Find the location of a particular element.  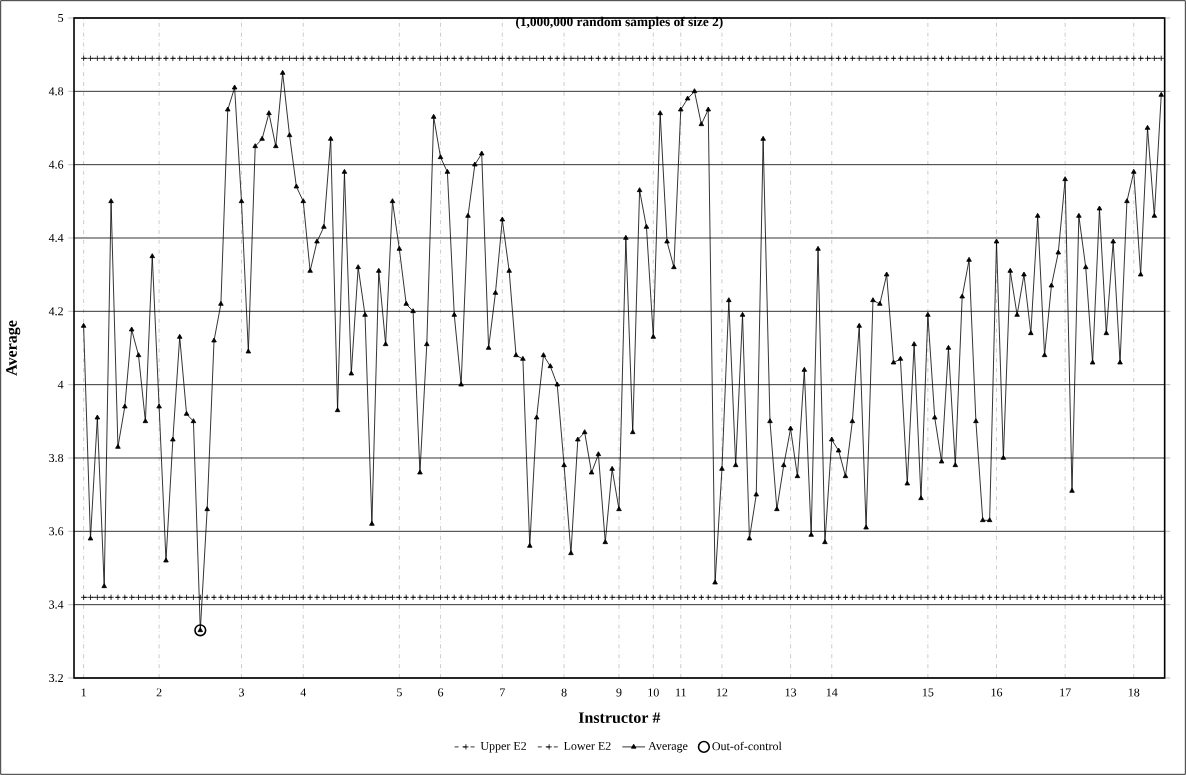

legend-label: Out-of-control is located at coordinates (747, 746).